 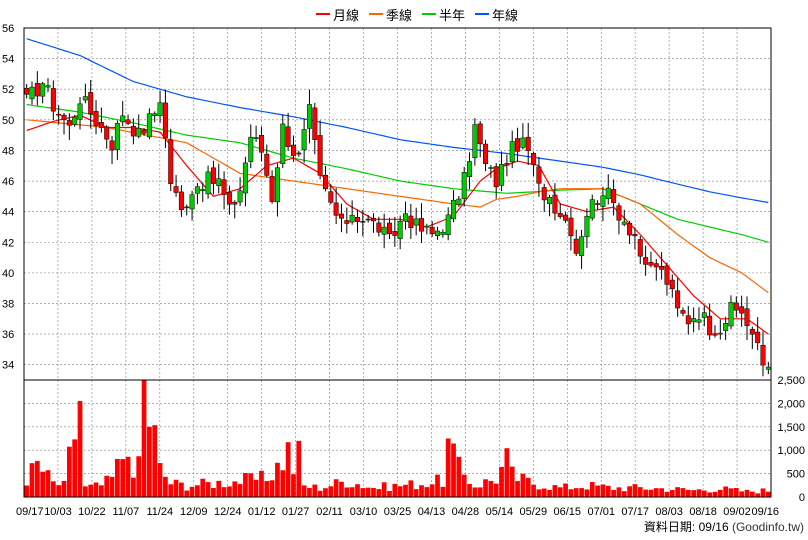 What do you see at coordinates (791, 428) in the screenshot?
I see `volume-tick-label: 1,500` at bounding box center [791, 428].